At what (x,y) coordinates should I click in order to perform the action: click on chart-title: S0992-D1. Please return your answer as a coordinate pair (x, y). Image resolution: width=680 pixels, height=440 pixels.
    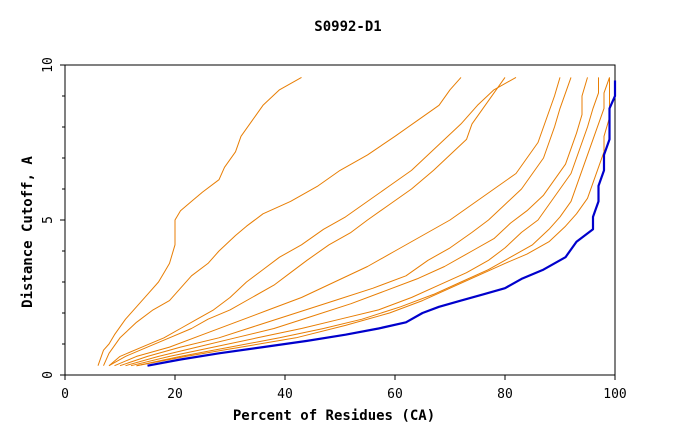
    Looking at the image, I should click on (347, 27).